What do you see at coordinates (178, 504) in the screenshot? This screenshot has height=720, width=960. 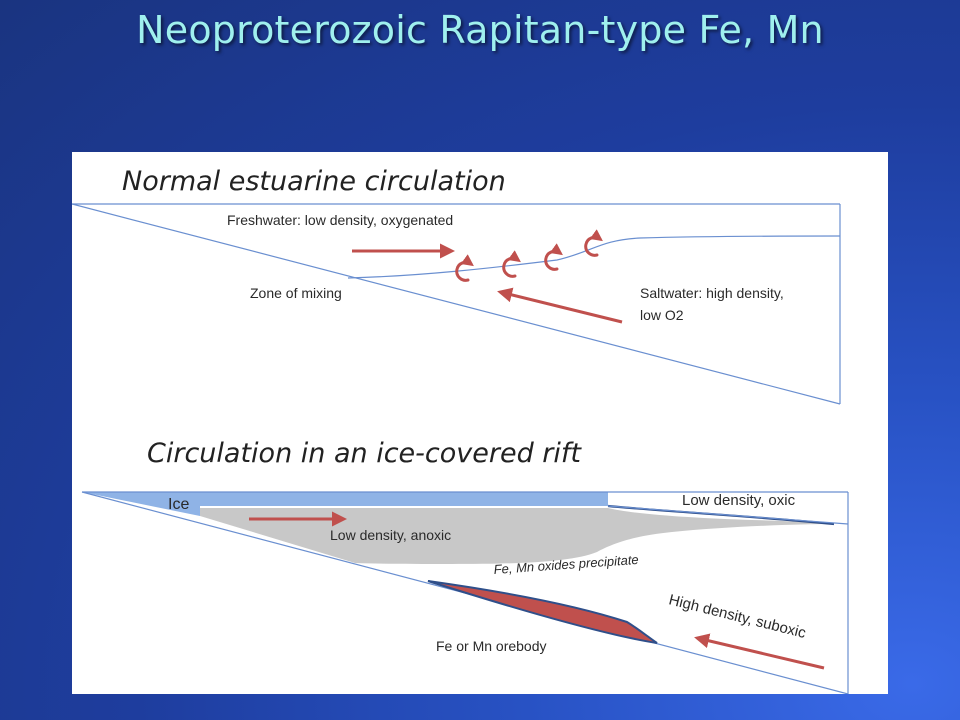 I see `ice-label: Ice` at bounding box center [178, 504].